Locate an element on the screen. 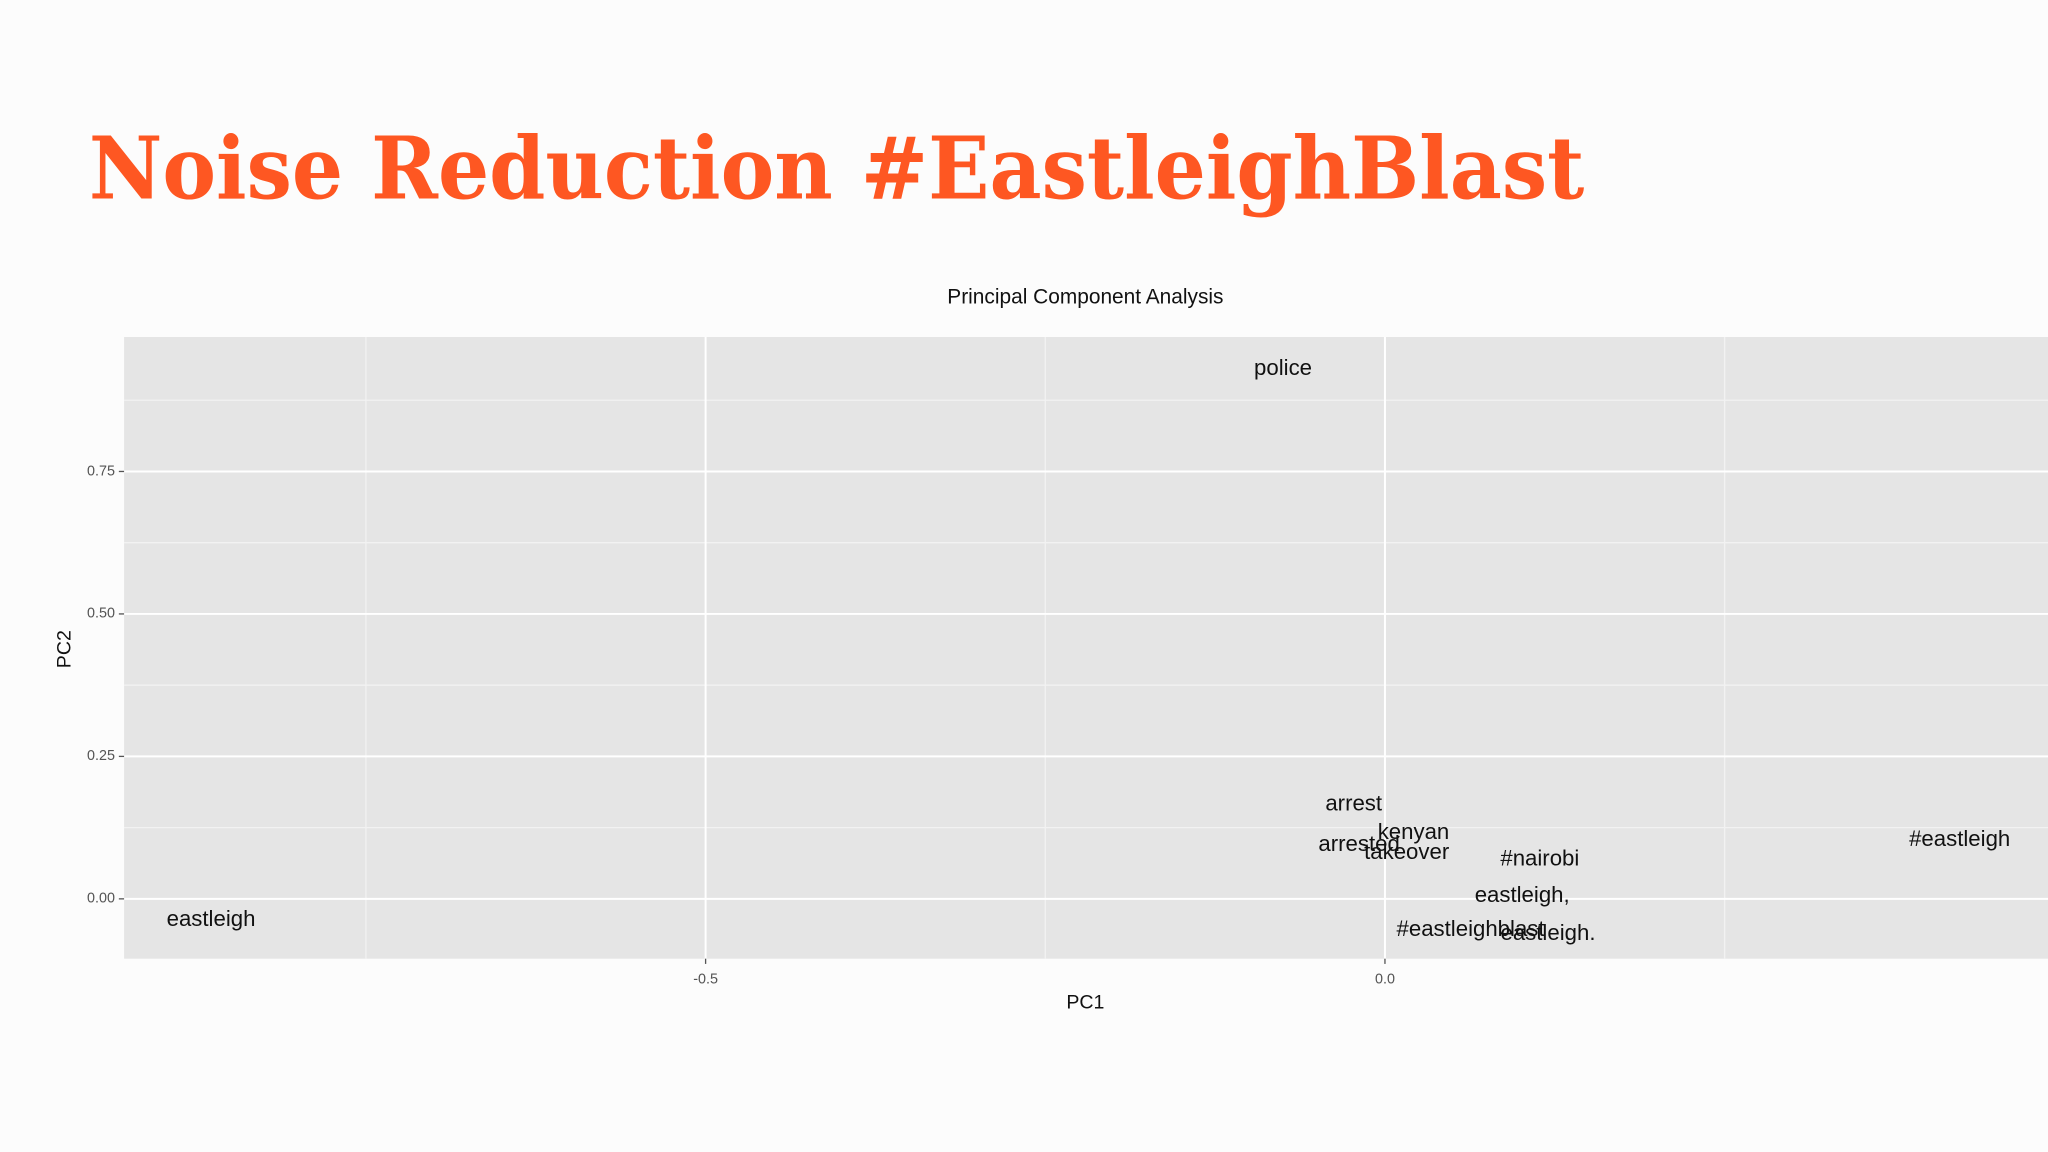 The width and height of the screenshot is (2048, 1152). point-label: eastleigh, is located at coordinates (1522, 894).